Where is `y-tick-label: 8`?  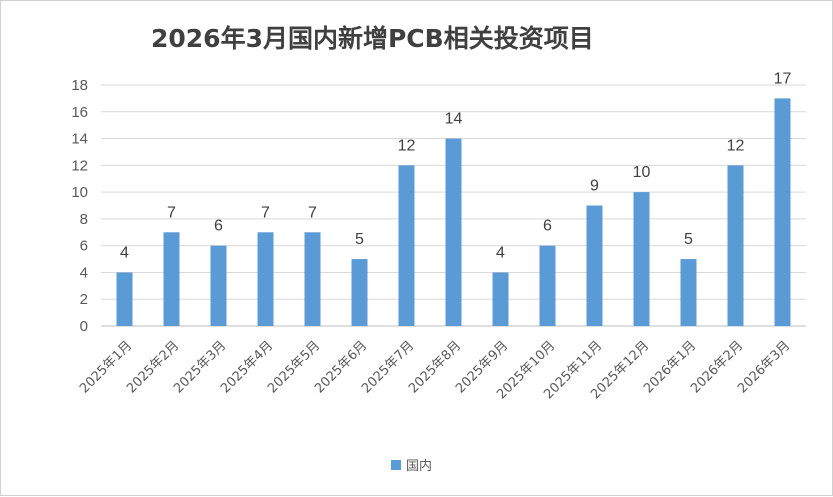 y-tick-label: 8 is located at coordinates (84, 219).